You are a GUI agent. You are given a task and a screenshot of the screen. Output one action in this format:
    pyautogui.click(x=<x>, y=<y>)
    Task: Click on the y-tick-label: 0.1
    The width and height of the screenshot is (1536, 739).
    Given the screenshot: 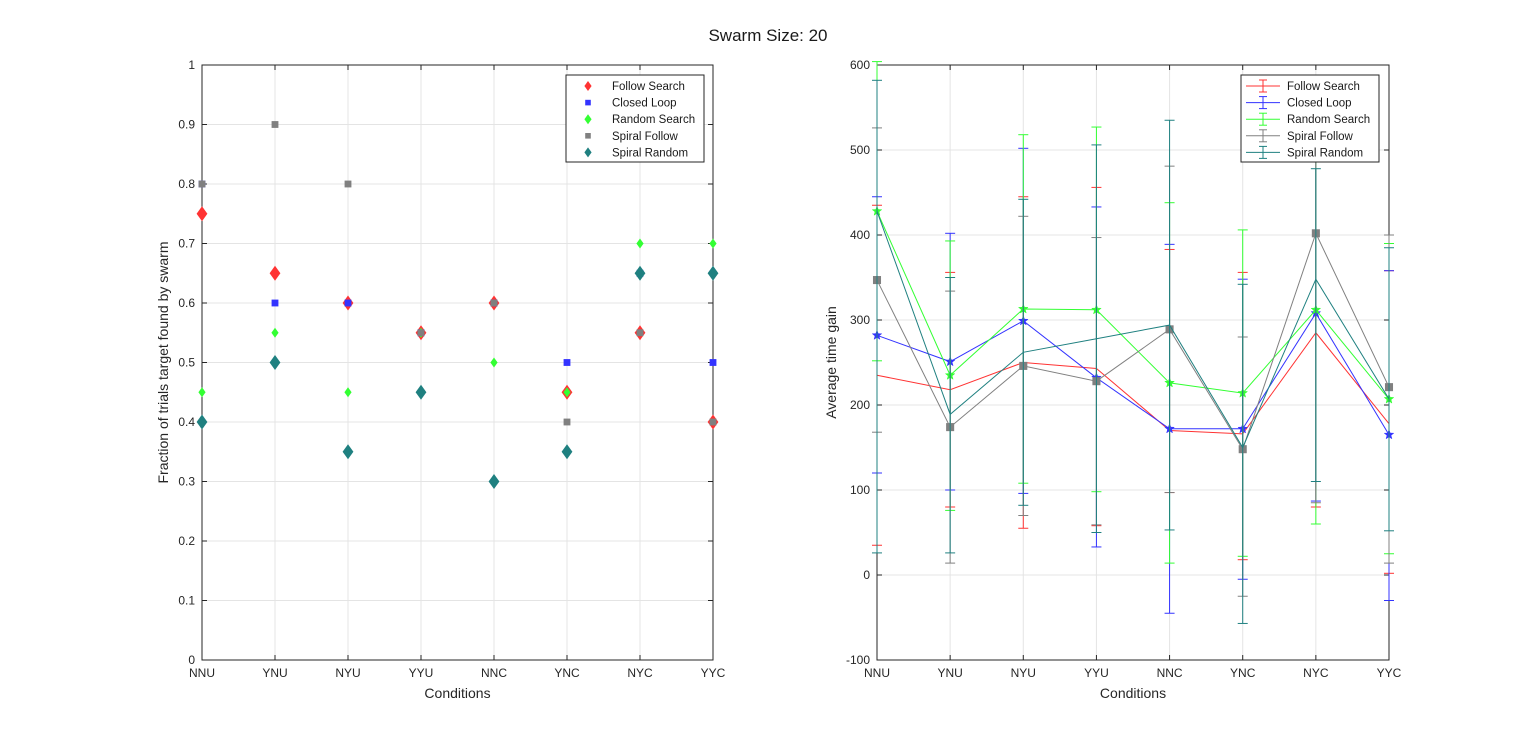 What is the action you would take?
    pyautogui.click(x=186, y=601)
    